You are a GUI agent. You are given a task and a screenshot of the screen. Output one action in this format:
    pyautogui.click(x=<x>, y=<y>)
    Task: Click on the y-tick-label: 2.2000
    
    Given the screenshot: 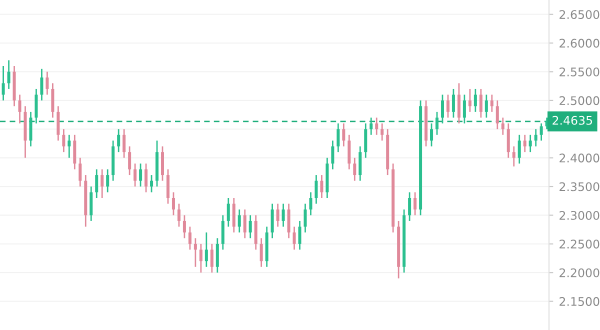 What is the action you would take?
    pyautogui.click(x=580, y=273)
    